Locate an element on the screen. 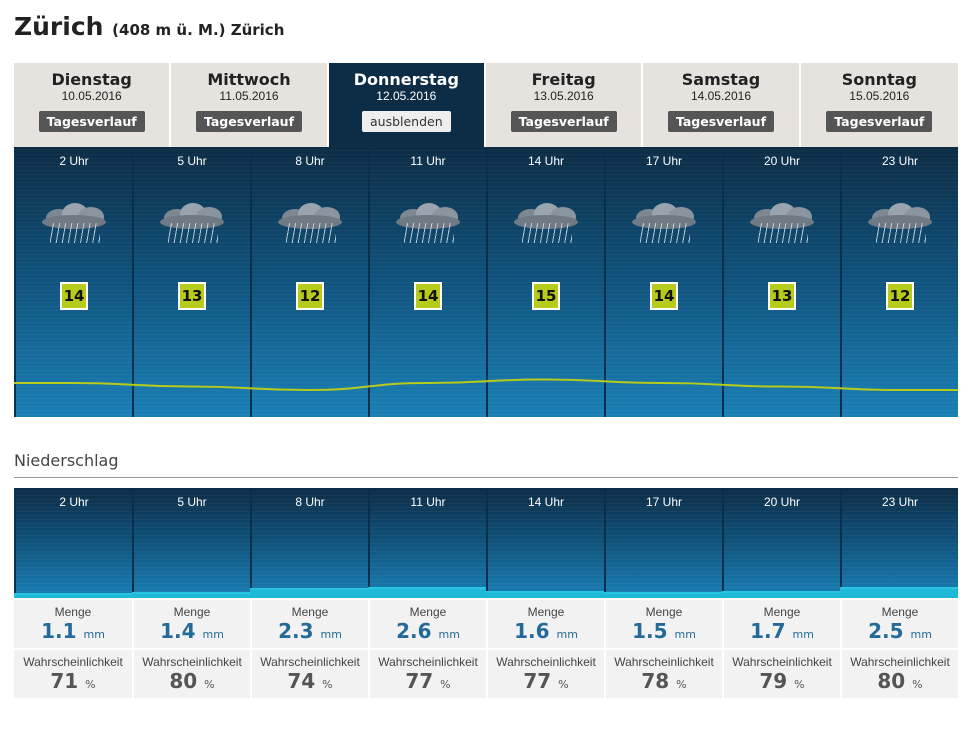  tab-sonntag: Sonntag 15.05.2016 Tagesverlauf is located at coordinates (879, 105).